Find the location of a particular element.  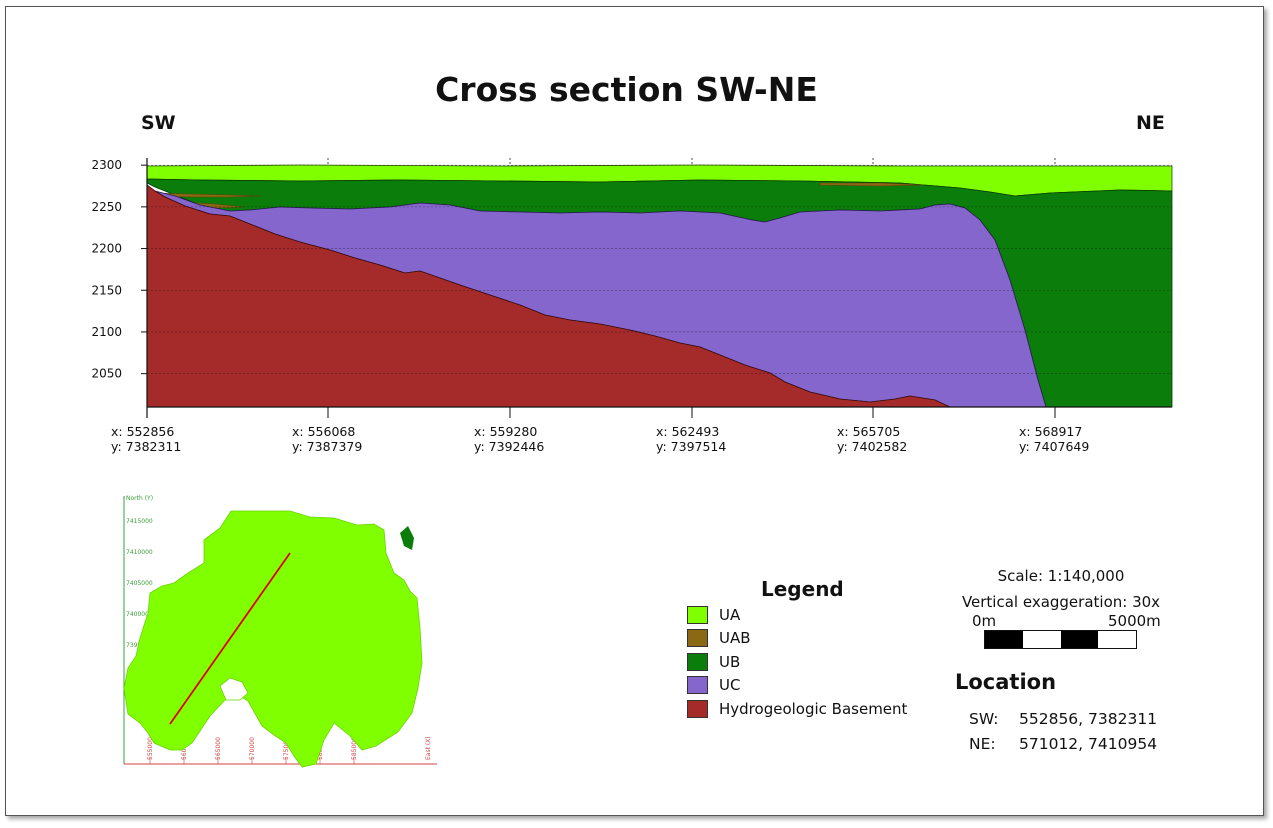

layer-uab-lens is located at coordinates (872, 184).